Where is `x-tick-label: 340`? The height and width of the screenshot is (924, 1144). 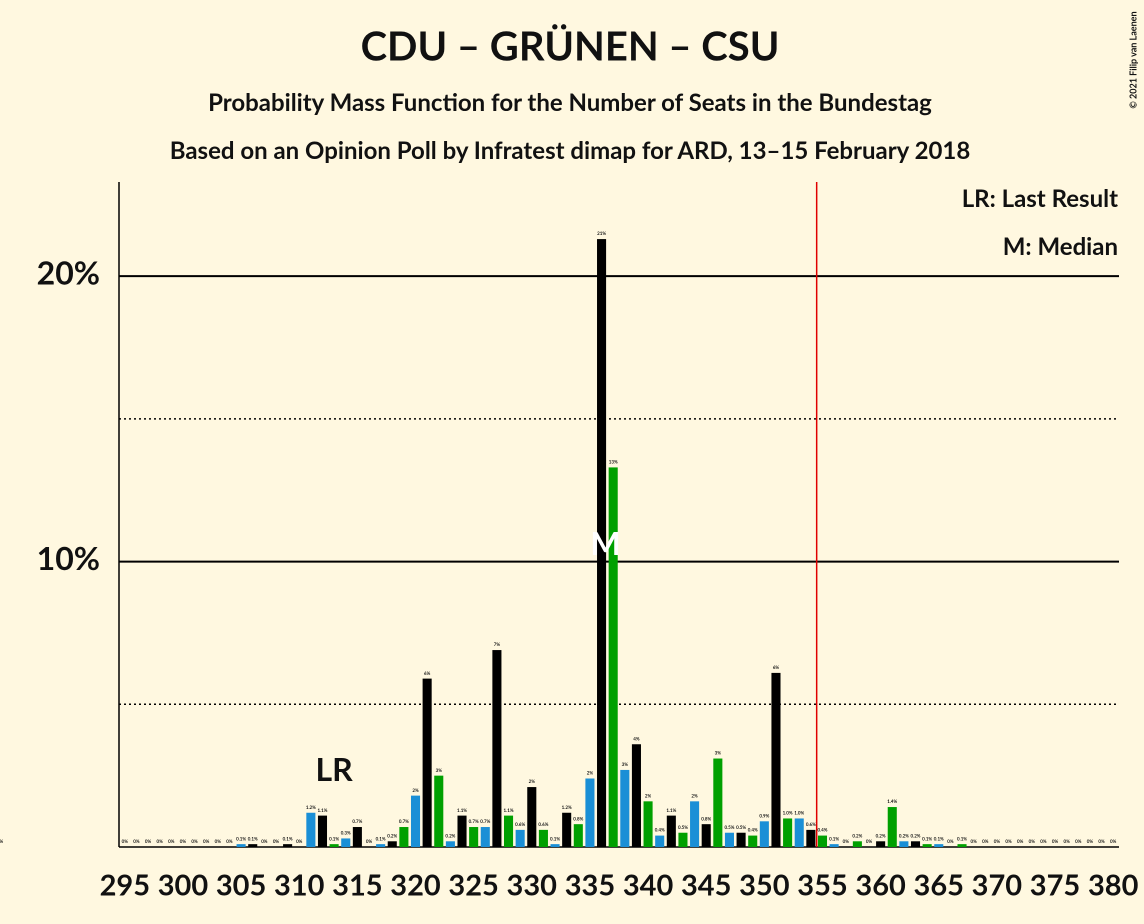 x-tick-label: 340 is located at coordinates (648, 884).